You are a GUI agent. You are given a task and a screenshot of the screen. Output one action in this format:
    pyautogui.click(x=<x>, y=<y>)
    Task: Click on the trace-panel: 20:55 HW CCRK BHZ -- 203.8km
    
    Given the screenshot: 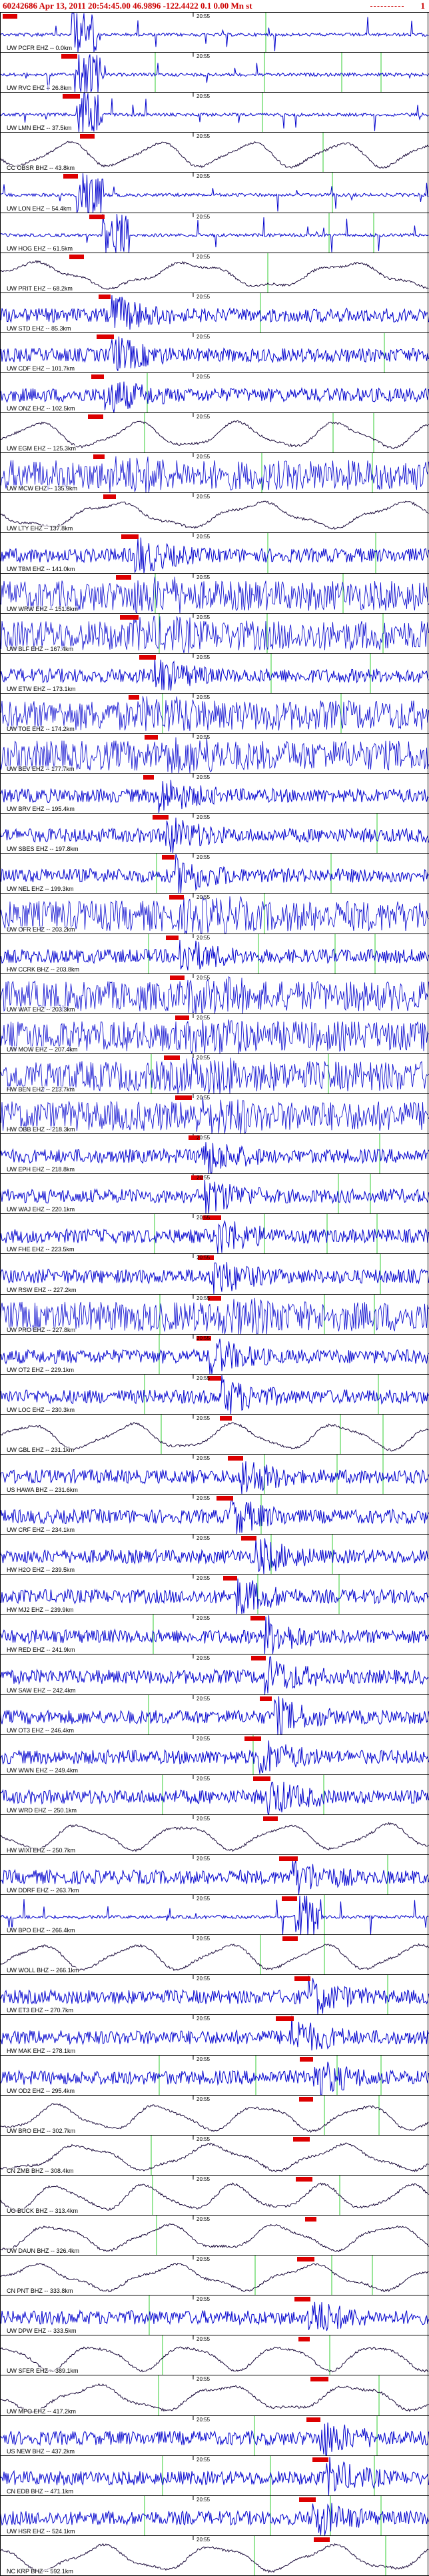 What is the action you would take?
    pyautogui.click(x=214, y=954)
    